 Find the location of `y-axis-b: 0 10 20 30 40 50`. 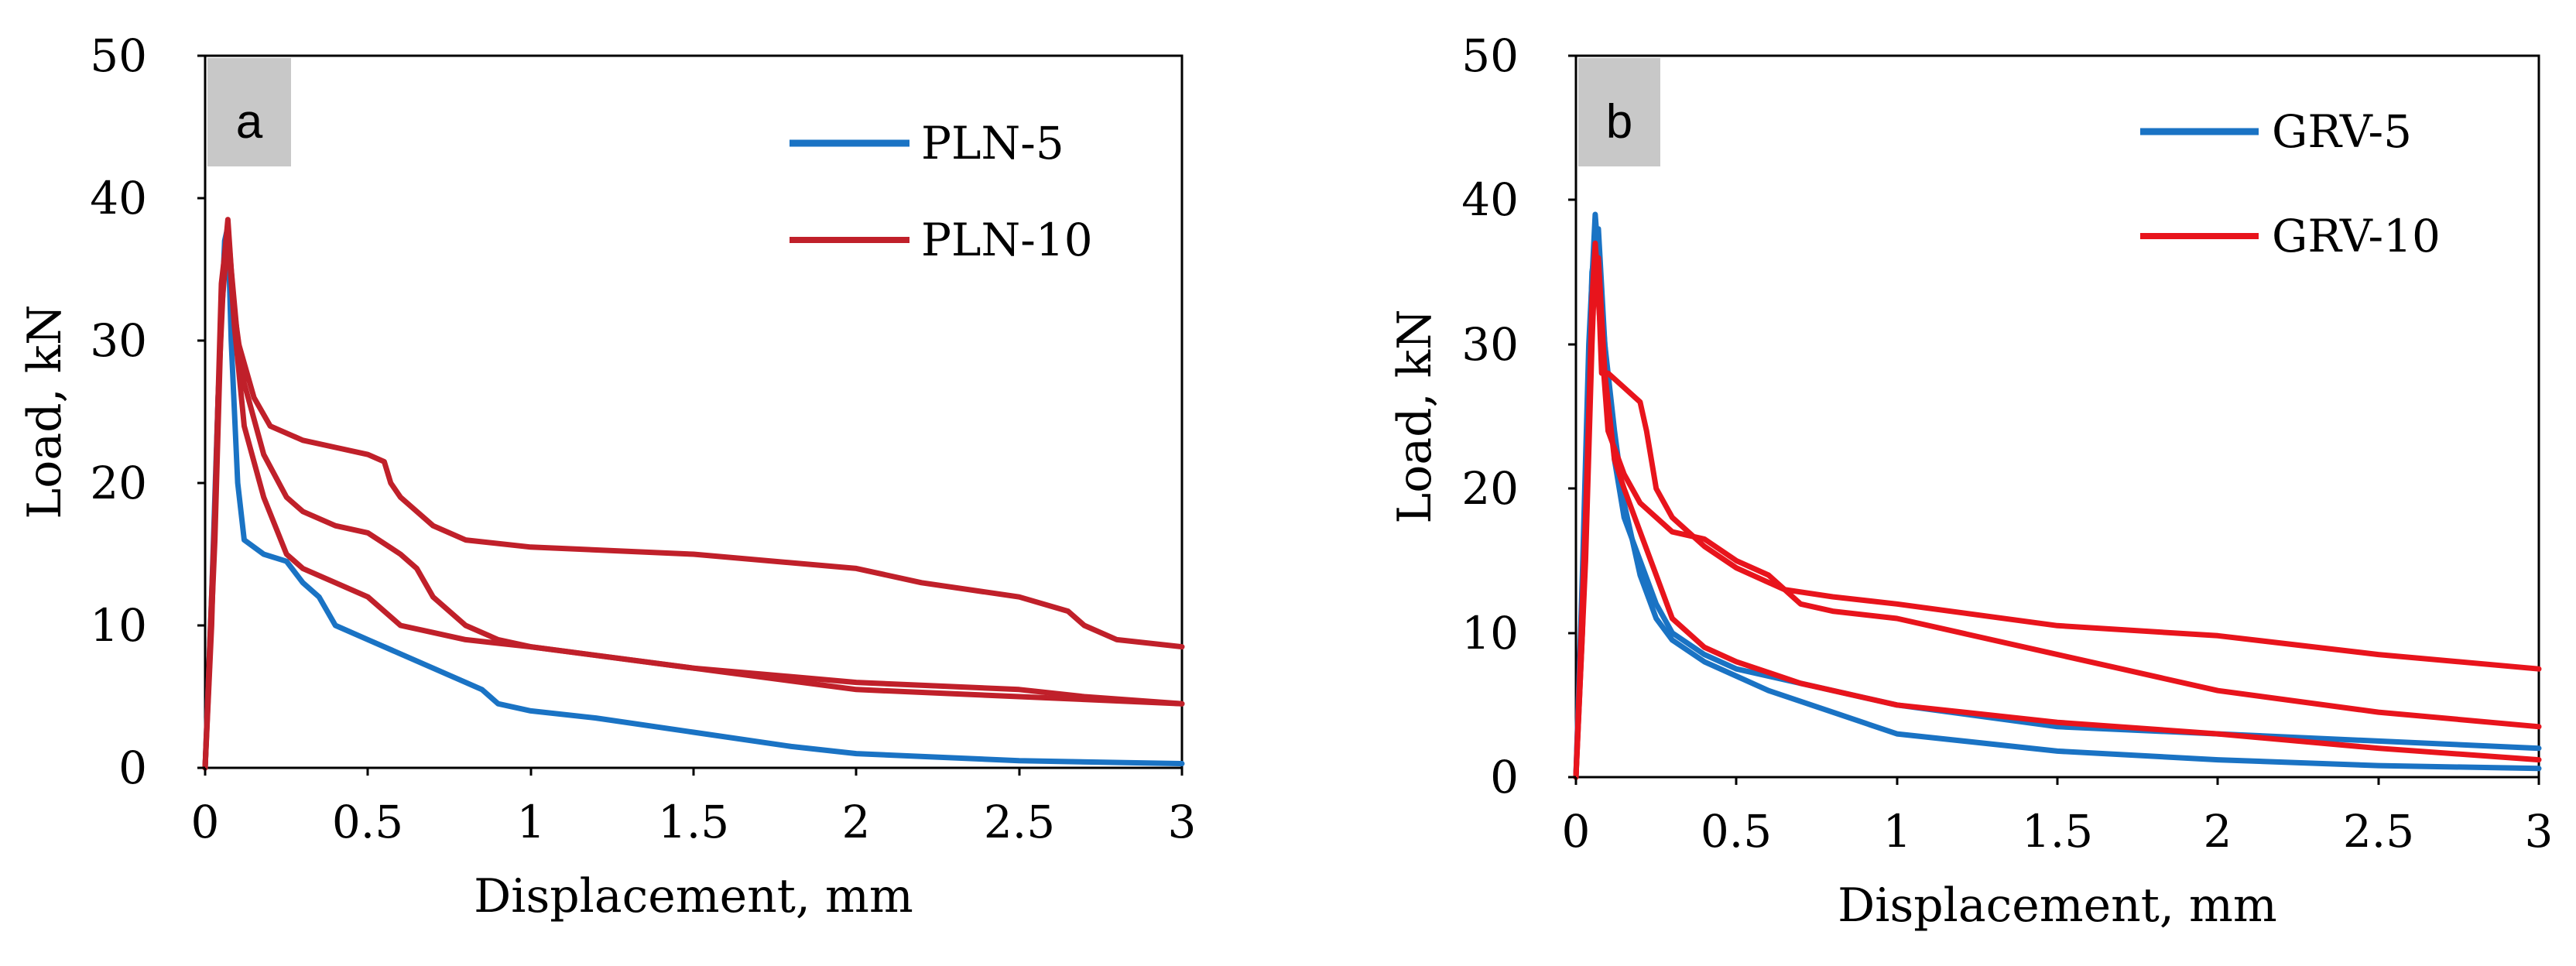

y-axis-b: 0 10 20 30 40 50 is located at coordinates (1518, 416).